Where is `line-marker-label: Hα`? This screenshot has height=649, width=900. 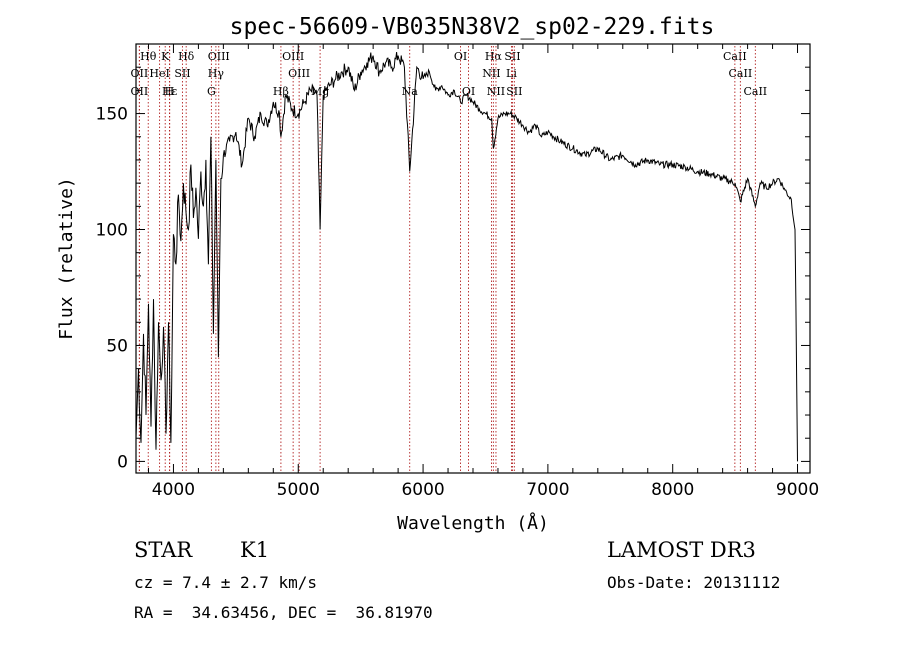 line-marker-label: Hα is located at coordinates (494, 56).